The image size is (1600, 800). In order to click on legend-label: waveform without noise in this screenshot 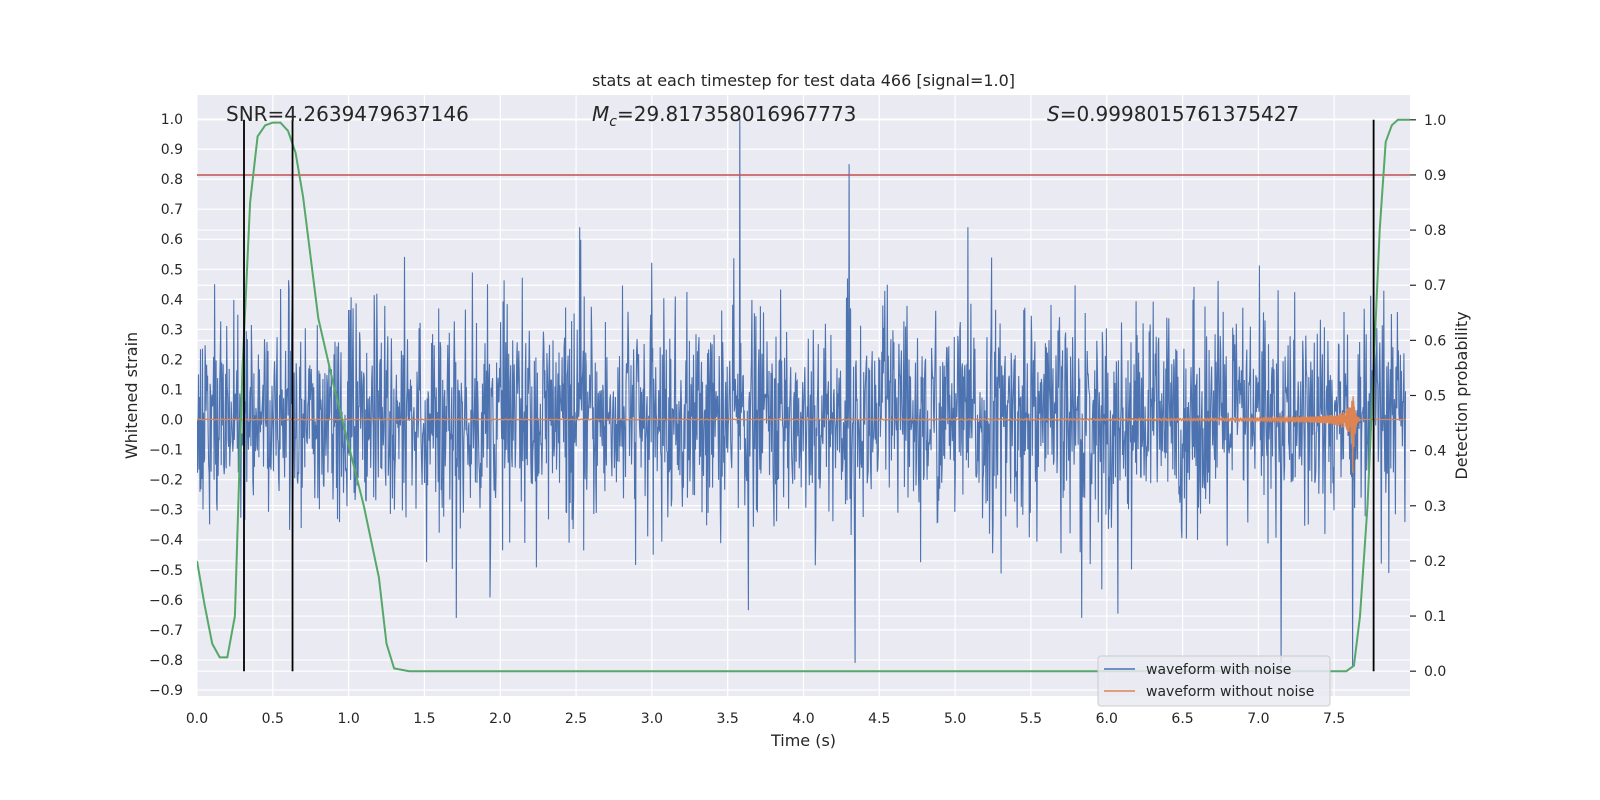, I will do `click(1230, 692)`.